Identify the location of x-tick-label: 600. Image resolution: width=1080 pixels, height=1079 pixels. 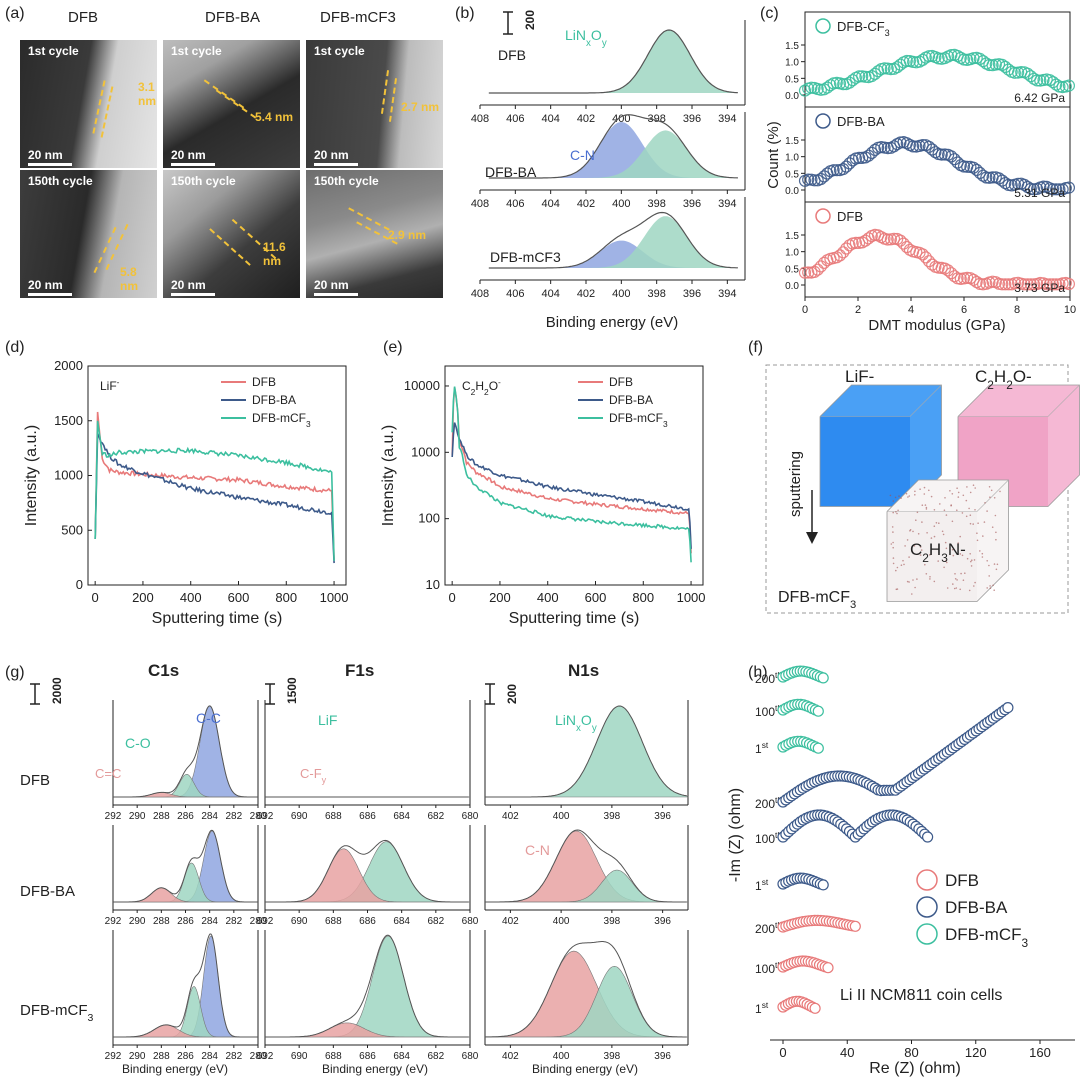
(239, 597).